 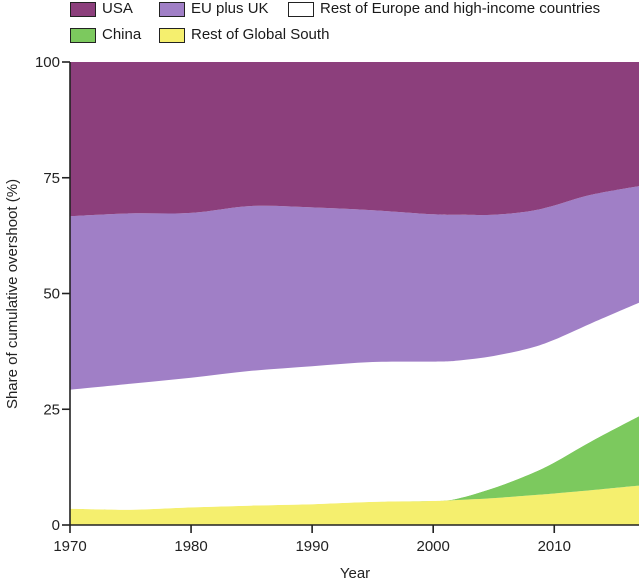 What do you see at coordinates (83, 35) in the screenshot?
I see `legend-swatch-china` at bounding box center [83, 35].